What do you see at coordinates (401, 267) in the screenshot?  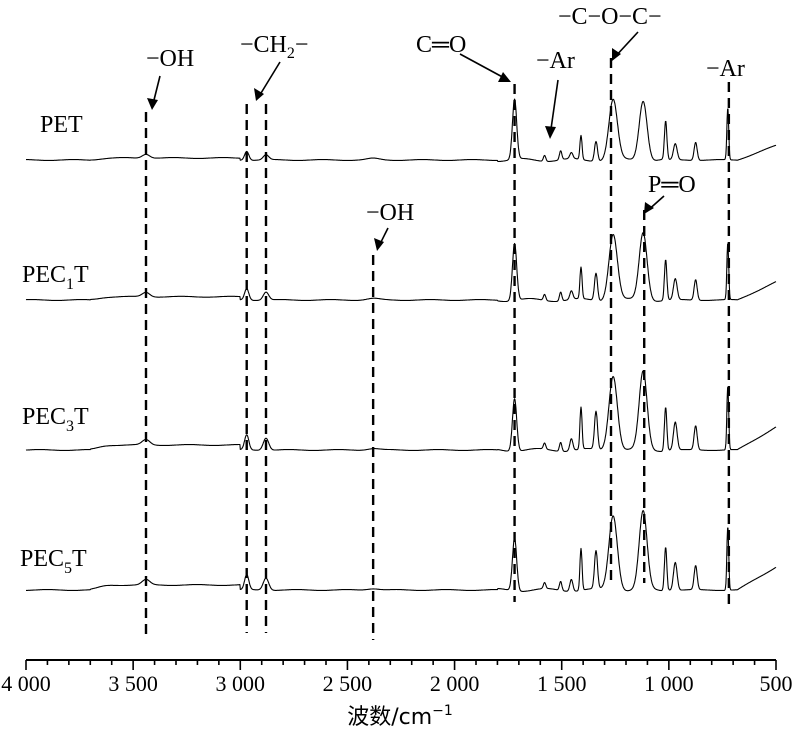 I see `spectrum-PEC1T` at bounding box center [401, 267].